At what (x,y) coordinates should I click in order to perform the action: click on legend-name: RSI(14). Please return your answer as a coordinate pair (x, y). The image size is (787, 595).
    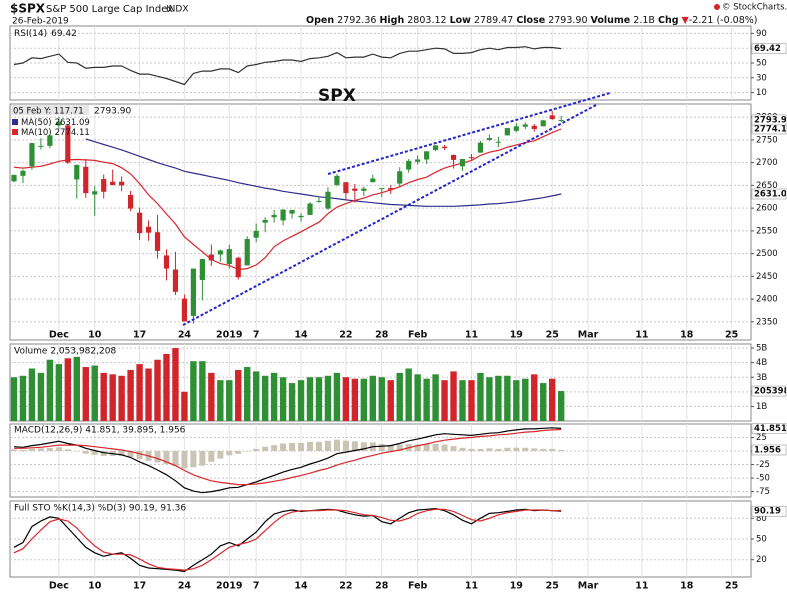
    Looking at the image, I should click on (30, 34).